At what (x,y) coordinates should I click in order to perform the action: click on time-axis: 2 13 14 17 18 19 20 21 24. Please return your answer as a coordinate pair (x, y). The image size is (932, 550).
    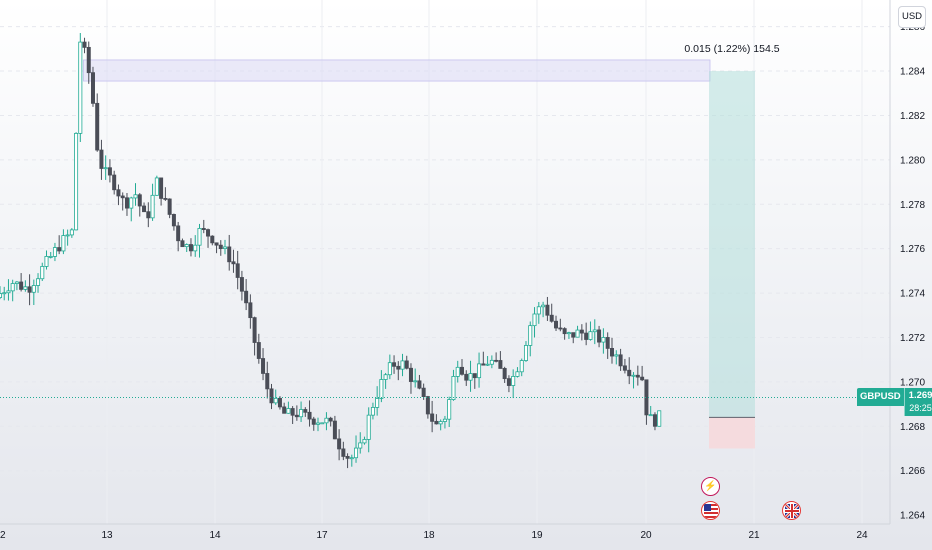
    Looking at the image, I should click on (434, 535).